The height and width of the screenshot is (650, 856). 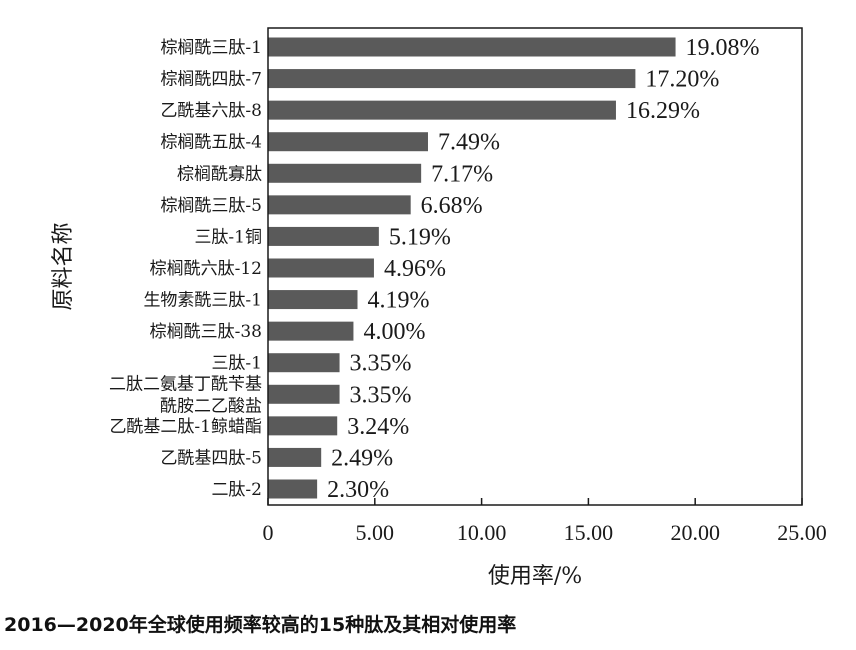 I want to click on category-label: 棕榈酰三肽-1, so click(x=211, y=48).